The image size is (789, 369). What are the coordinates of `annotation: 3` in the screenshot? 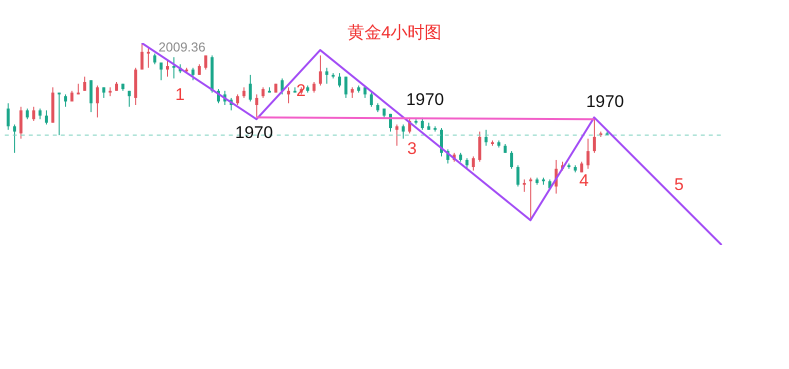 It's located at (412, 149).